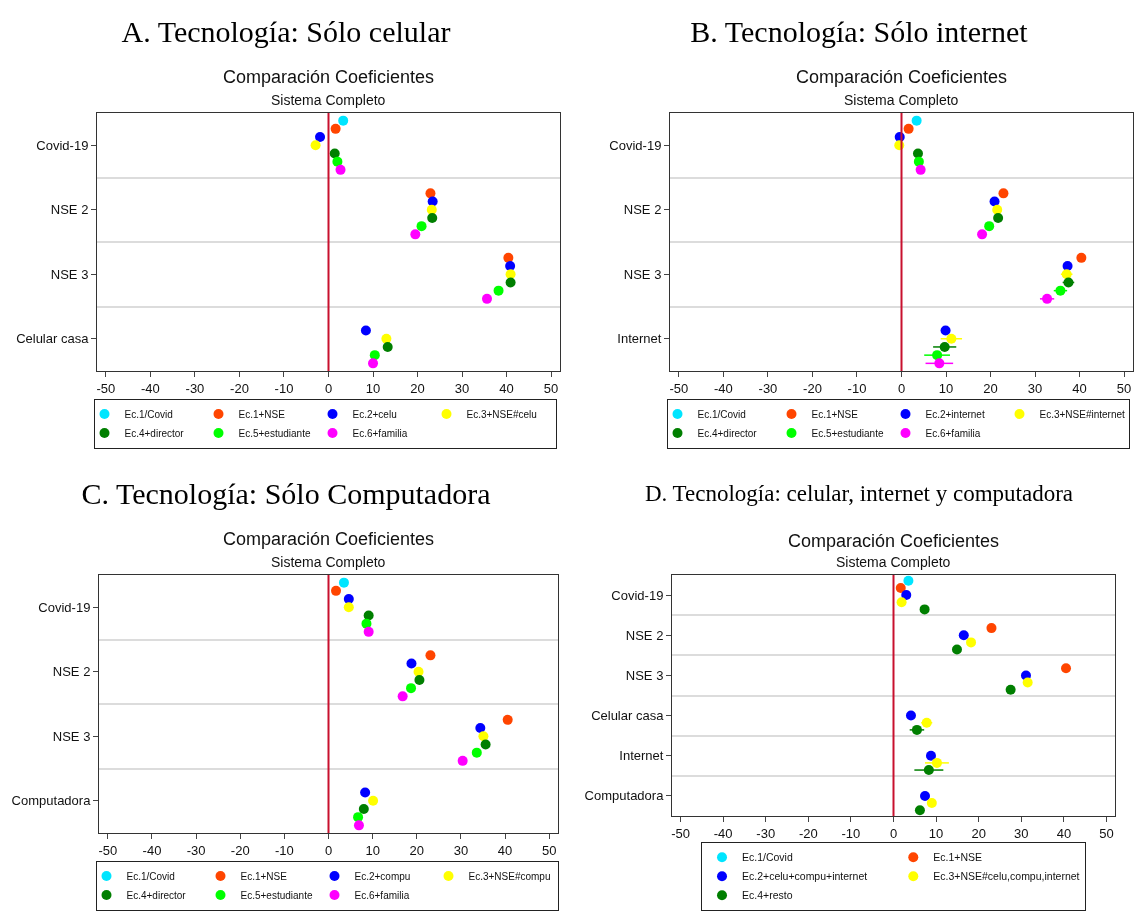  Describe the element at coordinates (859, 494) in the screenshot. I see `chart-title: D. Tecnología: celular, internet y computadora` at that location.